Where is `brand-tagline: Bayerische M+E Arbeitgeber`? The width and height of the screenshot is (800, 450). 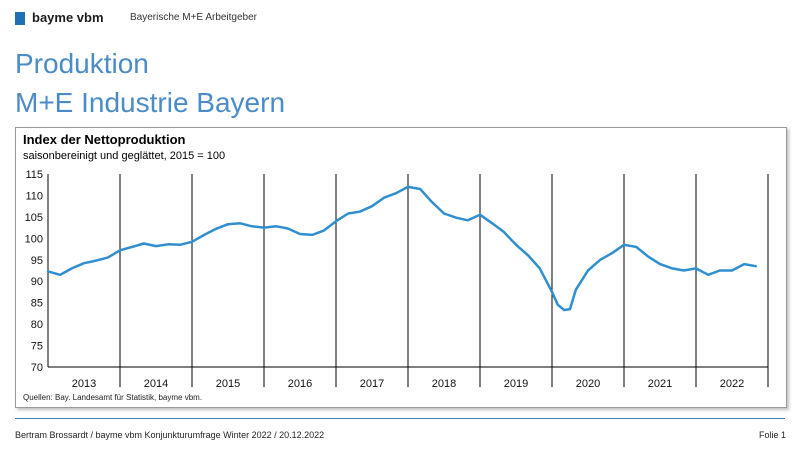
brand-tagline: Bayerische M+E Arbeitgeber is located at coordinates (194, 17).